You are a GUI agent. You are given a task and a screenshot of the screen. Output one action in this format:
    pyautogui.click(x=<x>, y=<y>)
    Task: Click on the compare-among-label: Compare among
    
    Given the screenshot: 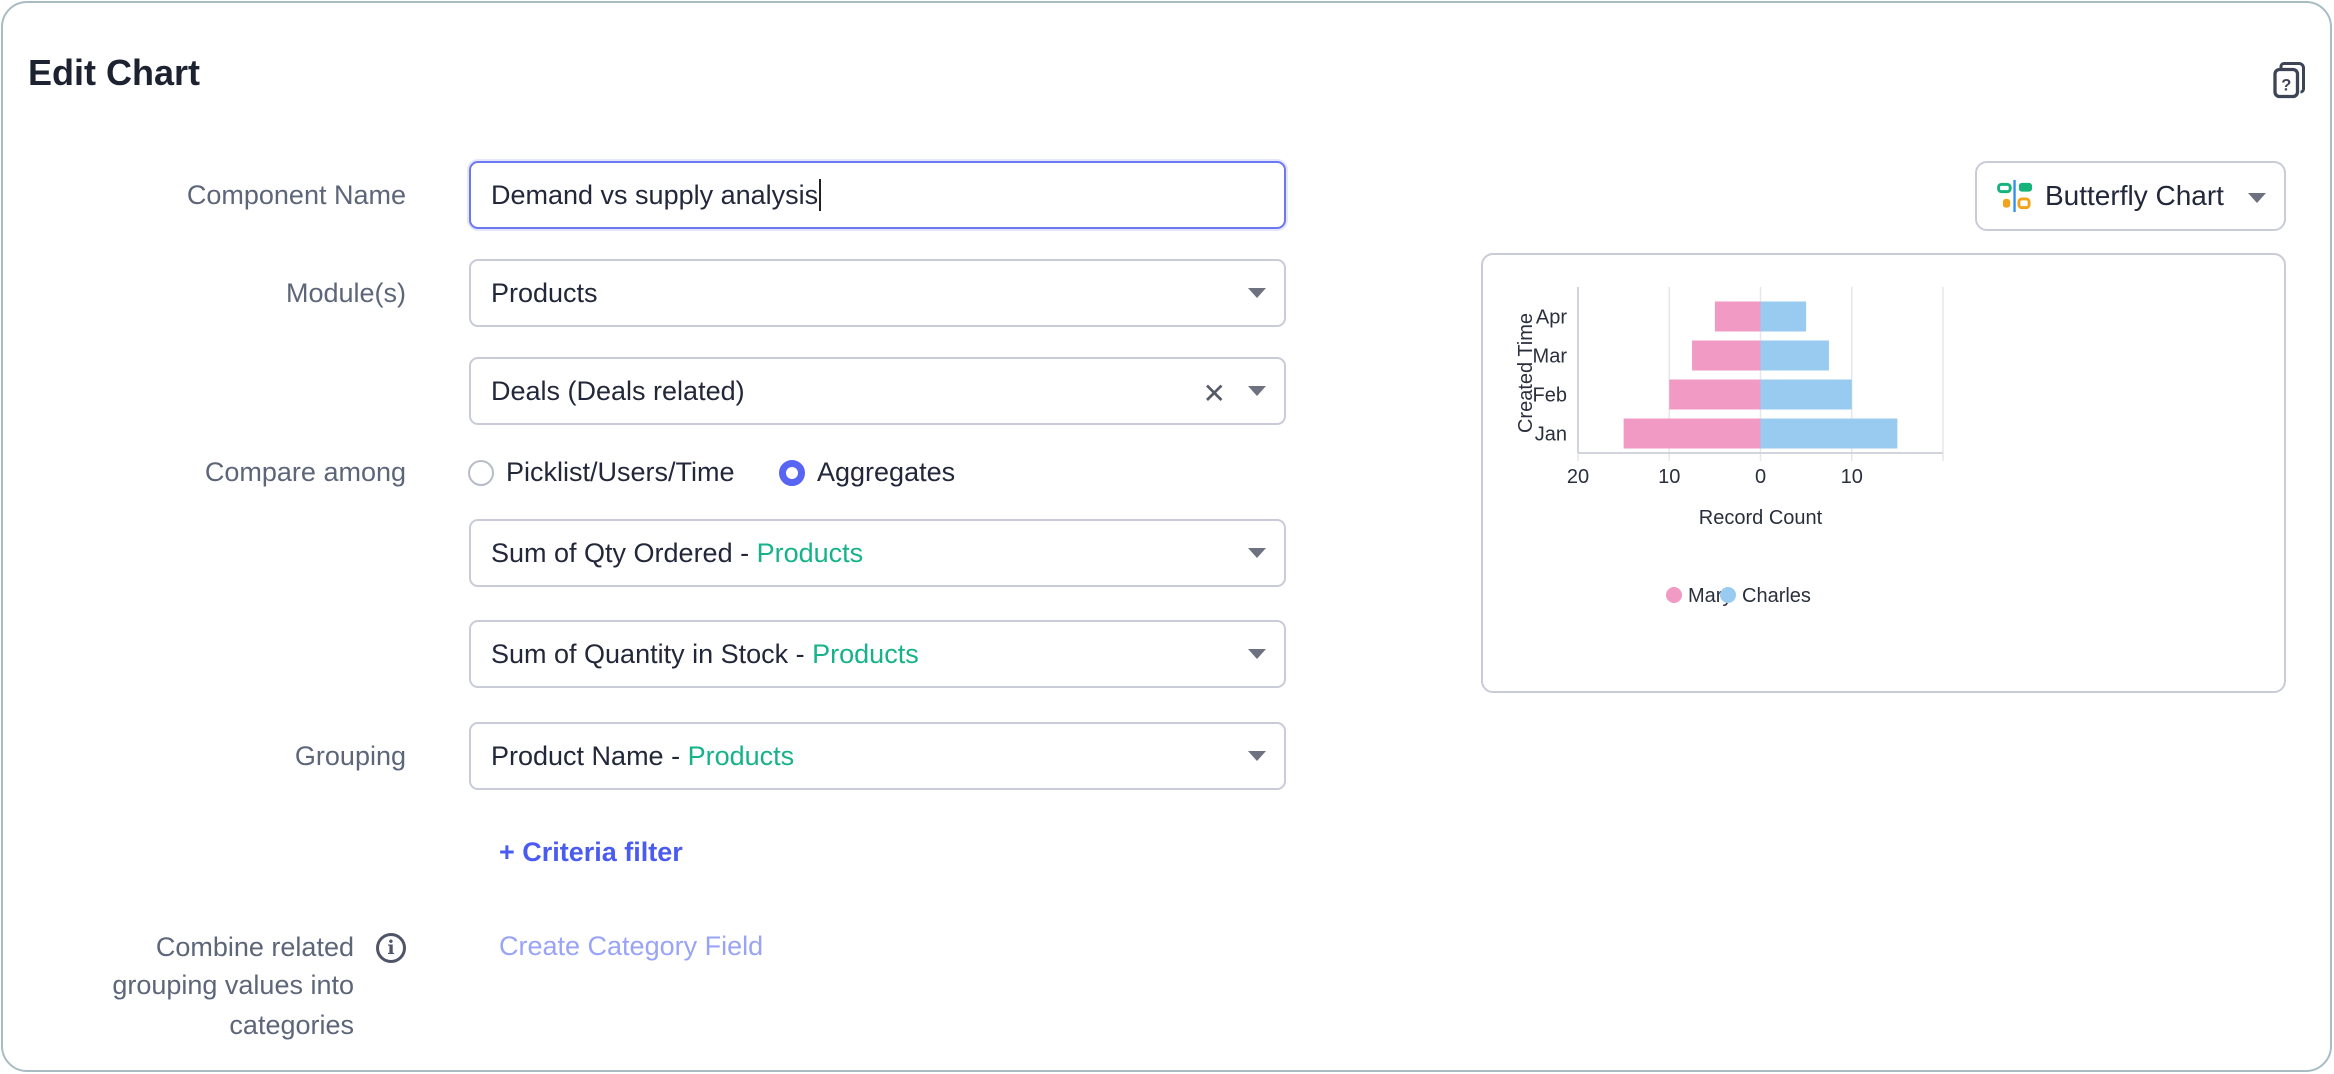 What is the action you would take?
    pyautogui.click(x=305, y=472)
    